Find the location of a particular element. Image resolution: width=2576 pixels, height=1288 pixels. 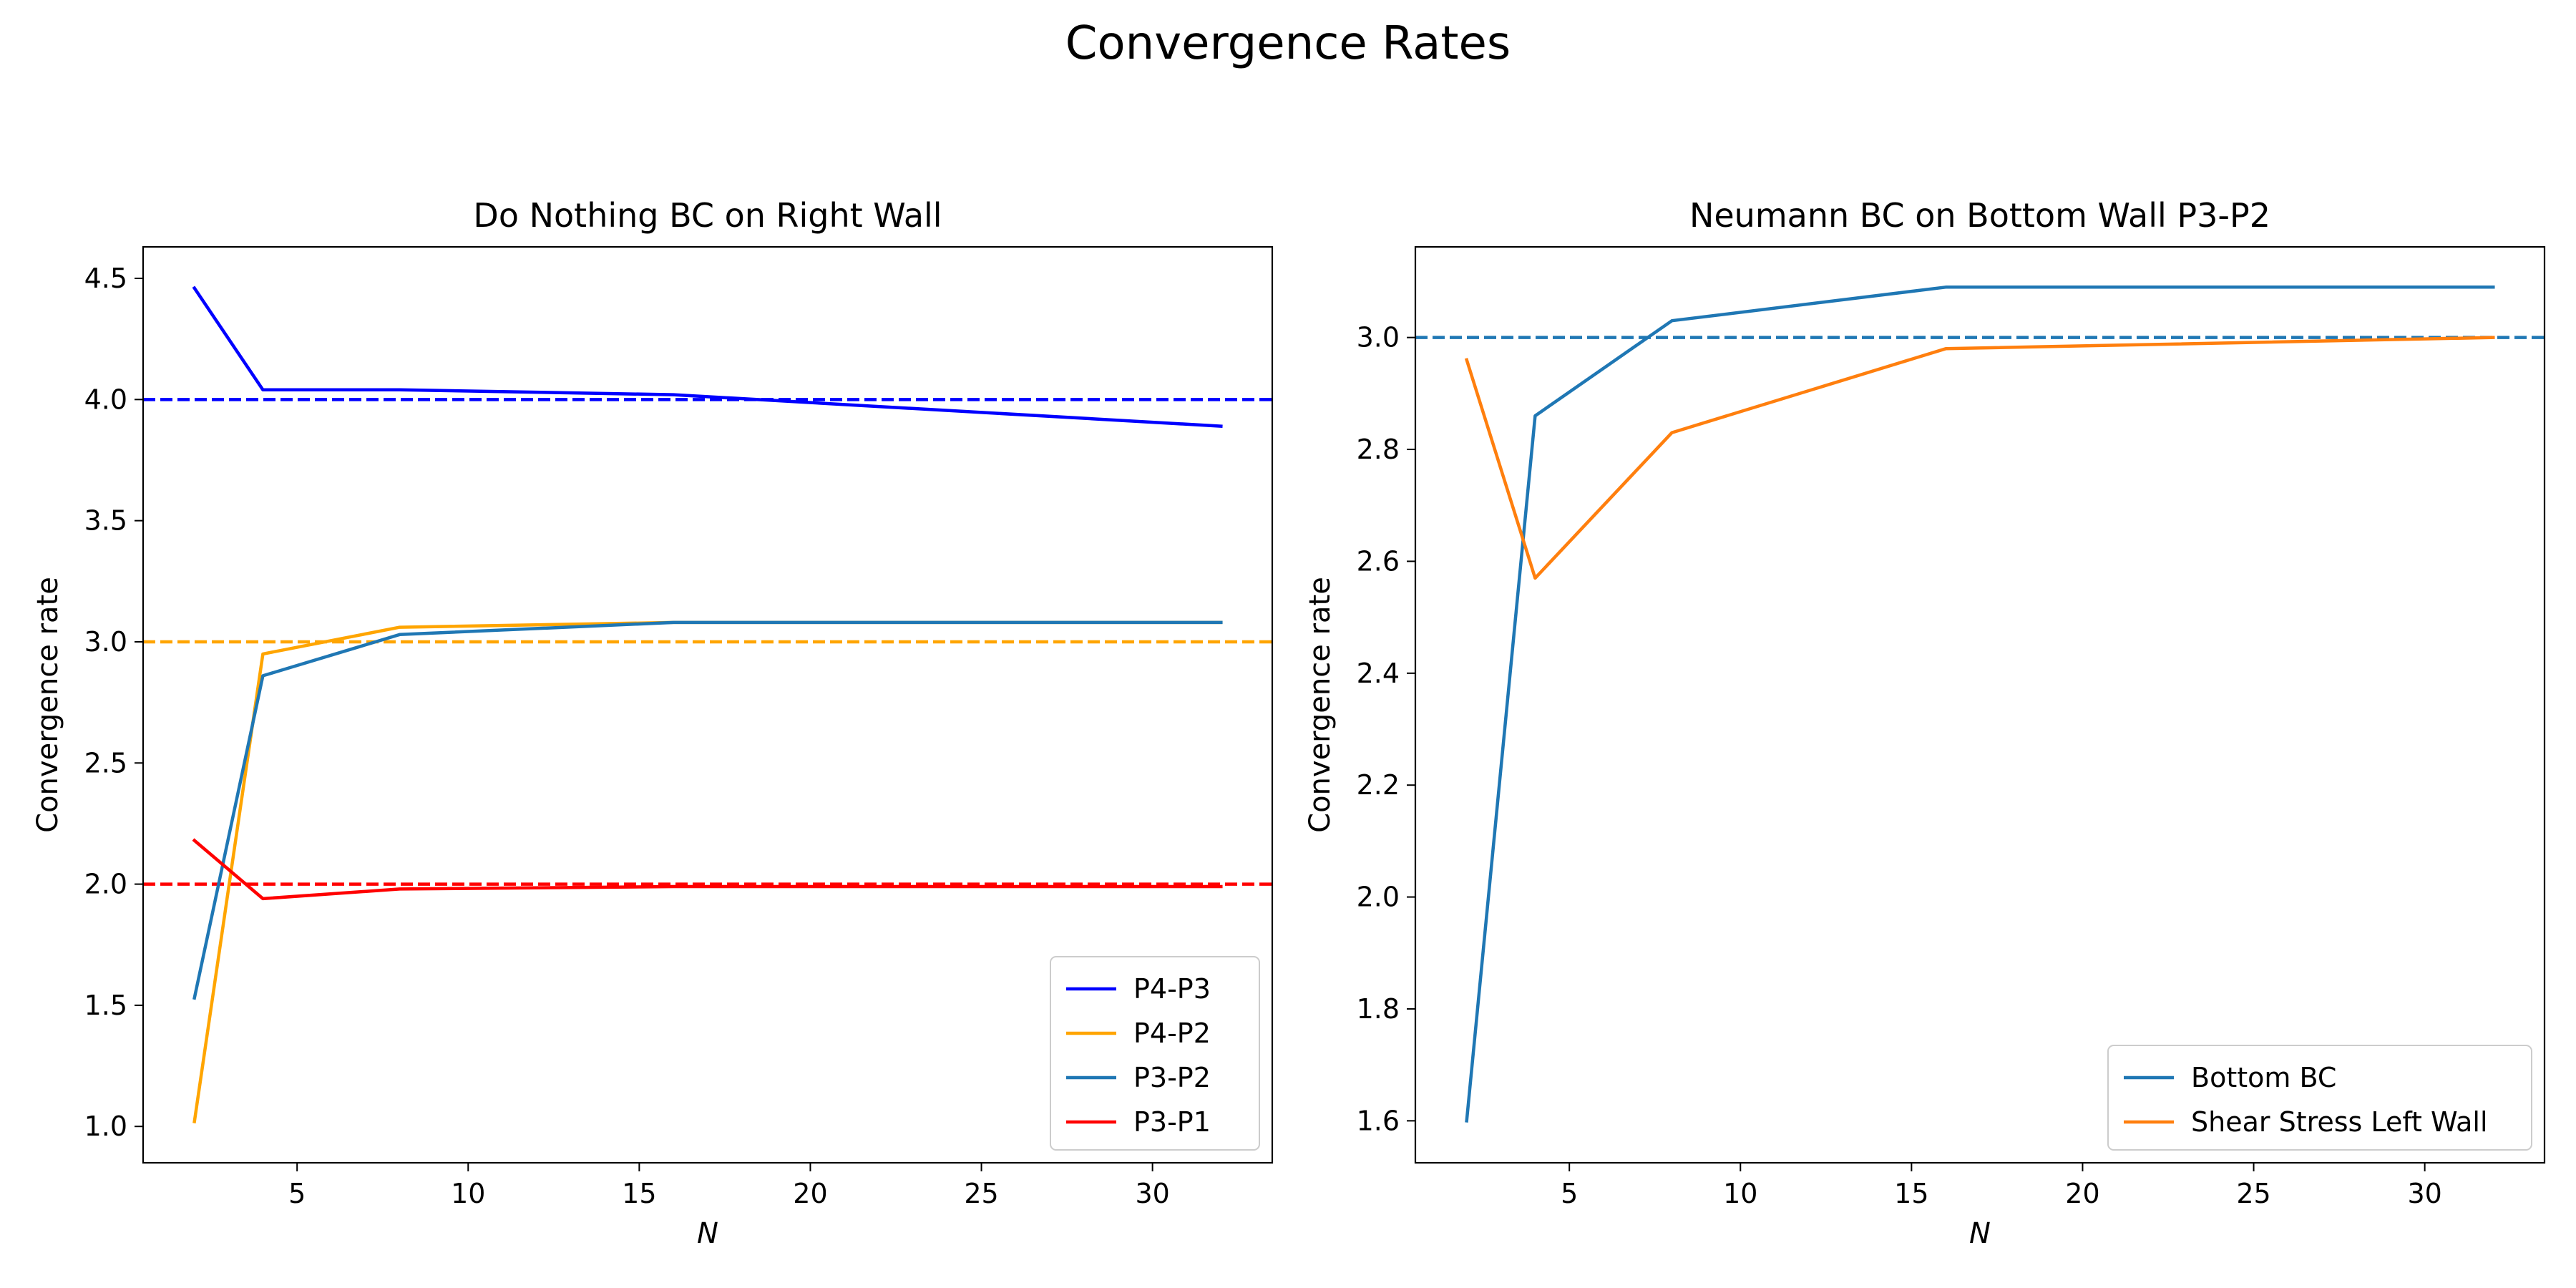

legend-label: Shear Stress Left Wall is located at coordinates (2339, 1122).